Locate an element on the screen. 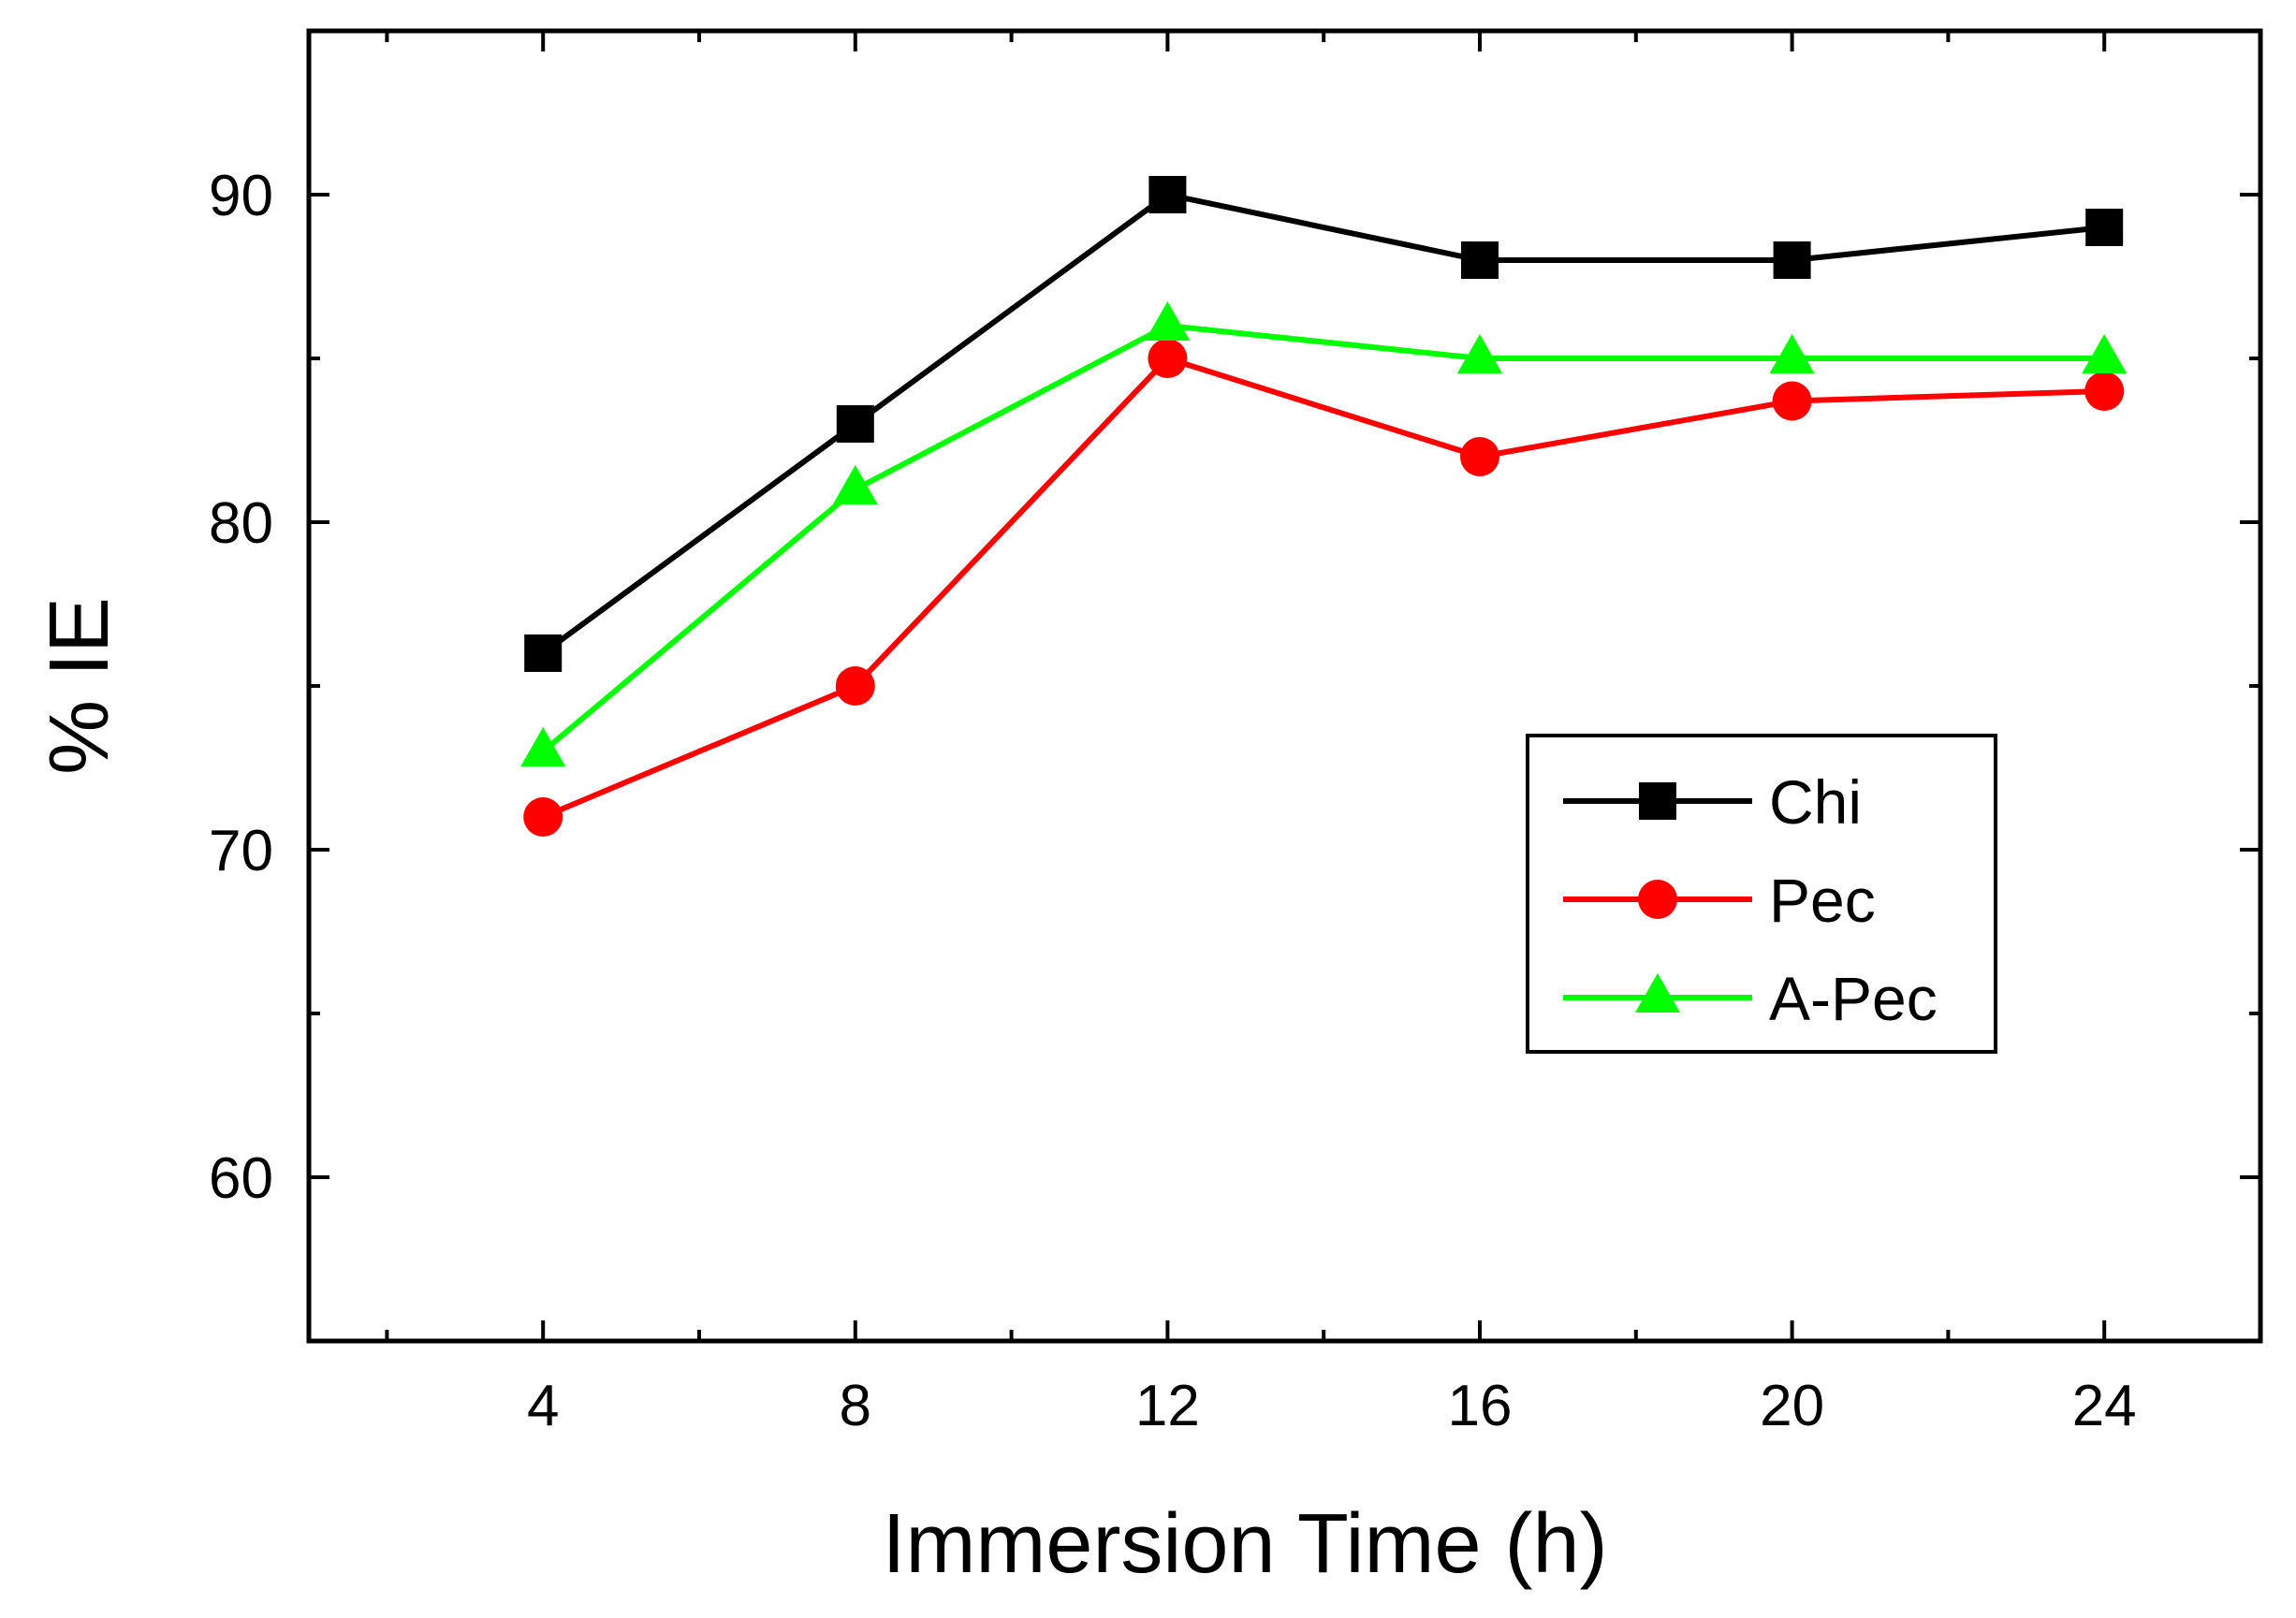 The image size is (2296, 1618). legend-marker-a-pec is located at coordinates (1658, 992).